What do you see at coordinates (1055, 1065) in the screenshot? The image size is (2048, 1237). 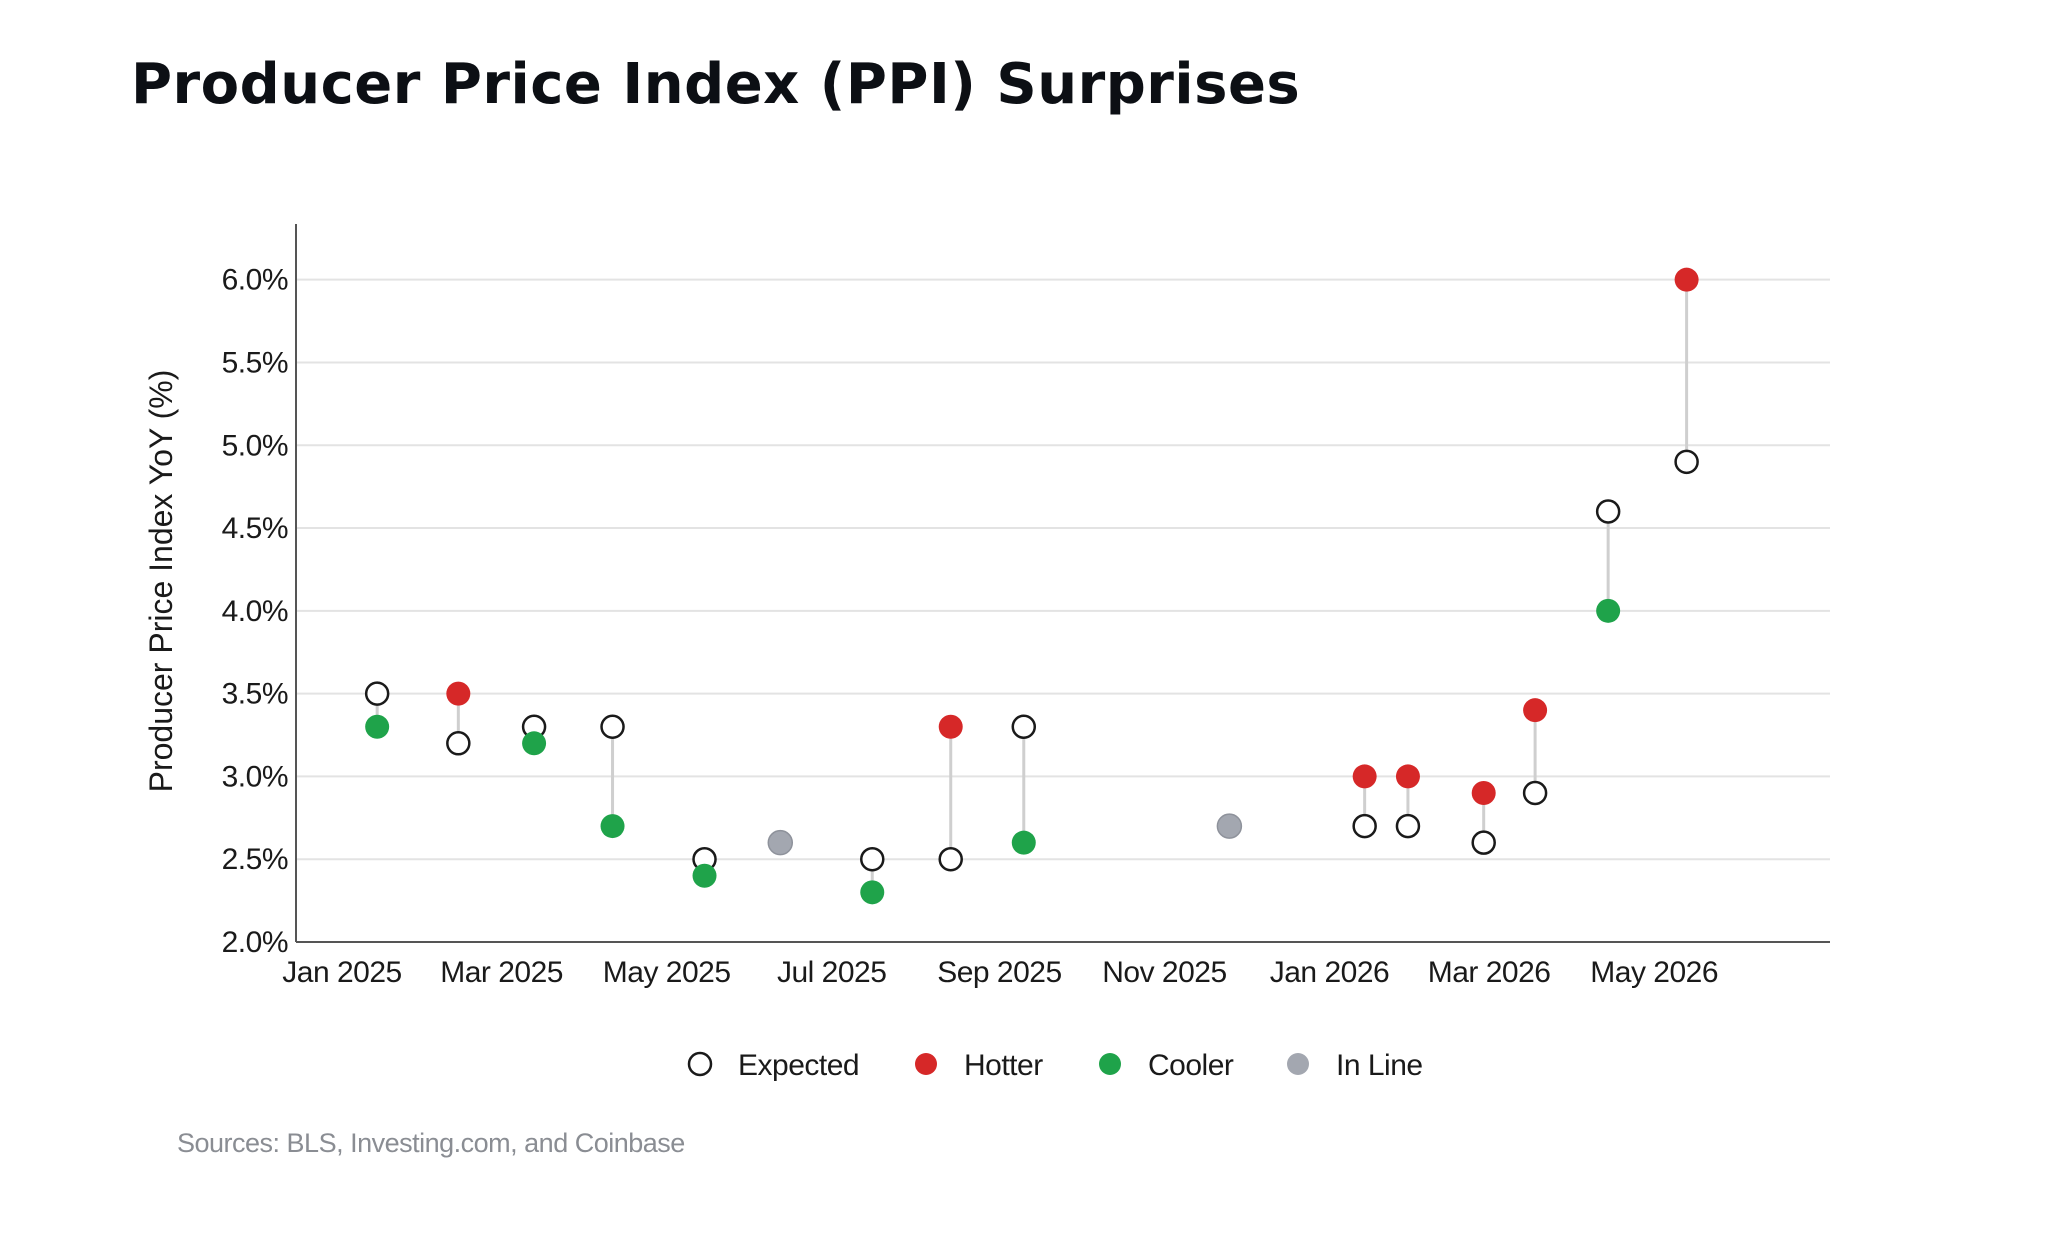 I see `legend: Expected Hotter Cooler In Line` at bounding box center [1055, 1065].